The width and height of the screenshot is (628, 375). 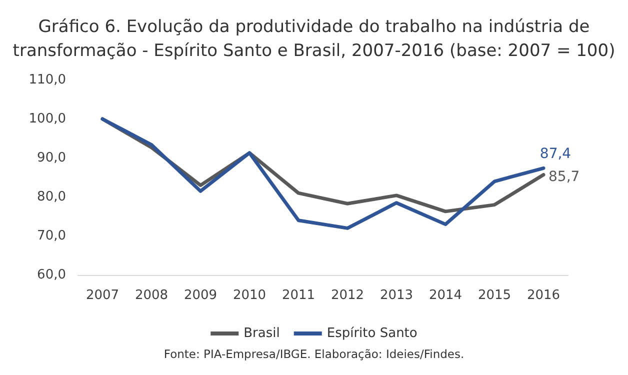 What do you see at coordinates (47, 80) in the screenshot?
I see `y-tick-label: 110,0` at bounding box center [47, 80].